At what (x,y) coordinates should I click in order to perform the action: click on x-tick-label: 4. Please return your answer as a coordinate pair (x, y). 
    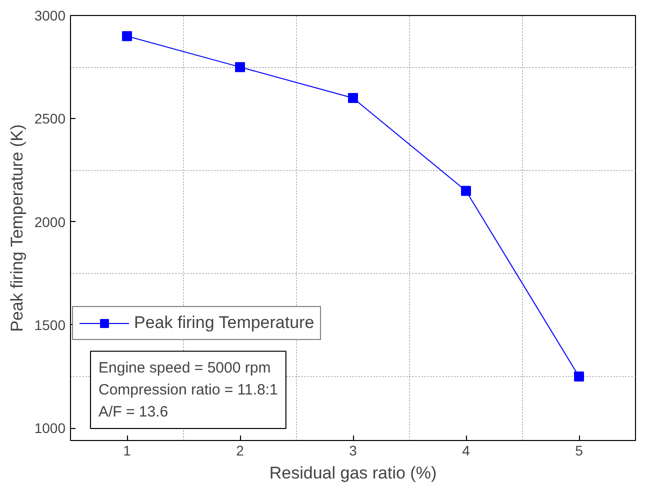
    Looking at the image, I should click on (466, 450).